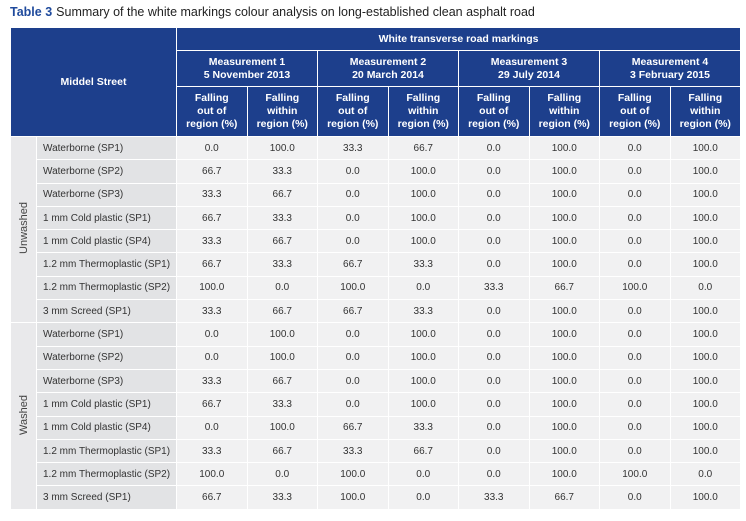  I want to click on row-label: 1.2 mm Thermoplastic (SP2), so click(106, 288).